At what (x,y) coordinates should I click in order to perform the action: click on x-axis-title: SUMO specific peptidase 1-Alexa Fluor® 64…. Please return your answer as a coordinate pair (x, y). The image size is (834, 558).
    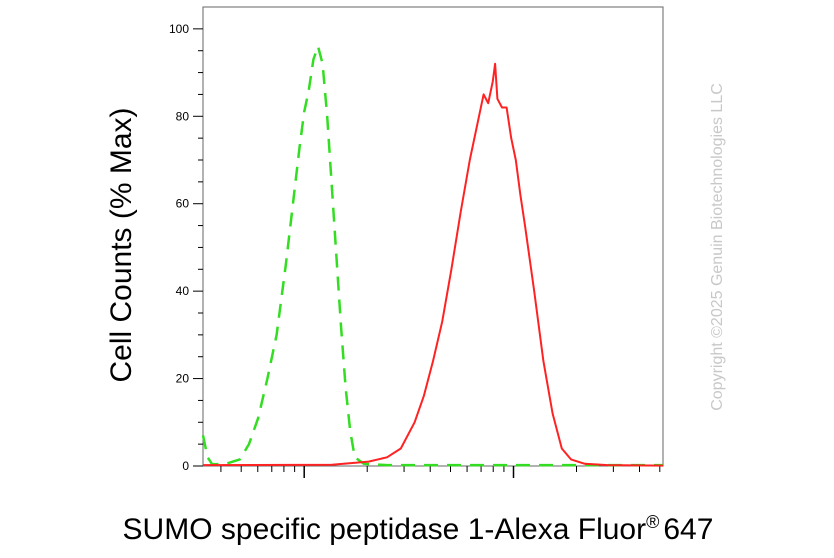
    Looking at the image, I should click on (418, 529).